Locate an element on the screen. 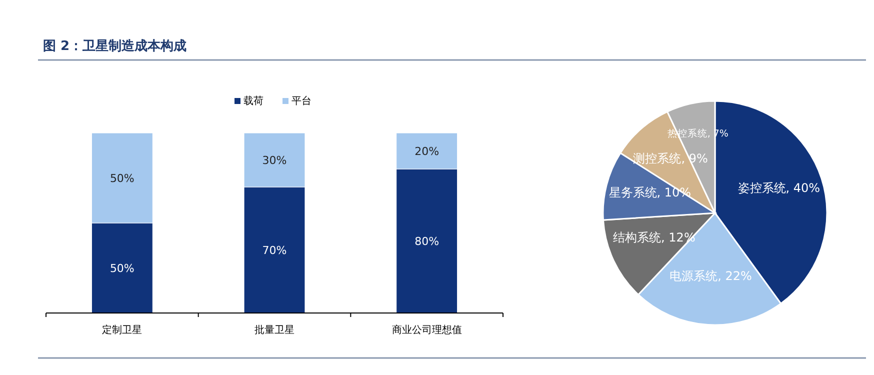  chart-title: 图 2：卫星制造成本构成 is located at coordinates (115, 46).